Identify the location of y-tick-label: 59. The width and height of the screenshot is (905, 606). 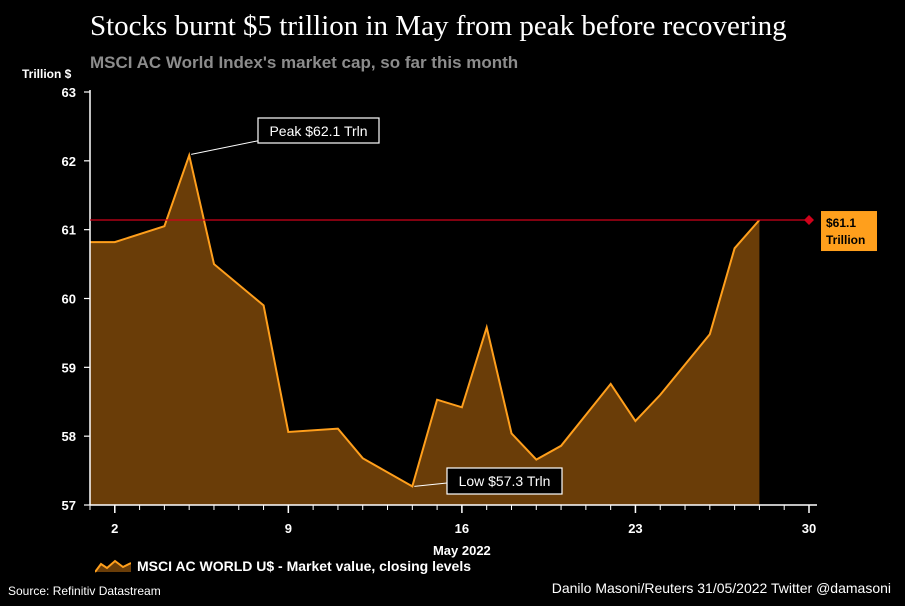
(69, 367).